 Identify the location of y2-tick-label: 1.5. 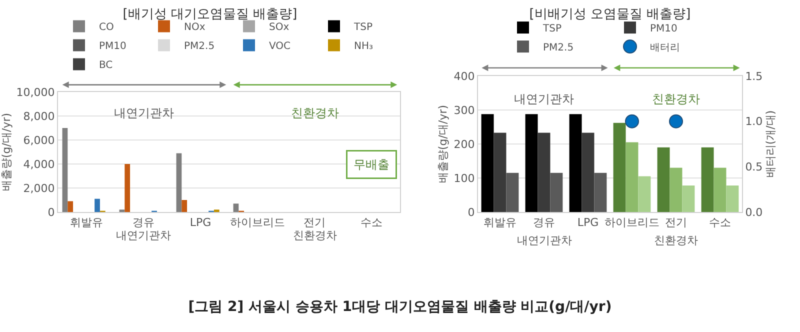
(754, 76).